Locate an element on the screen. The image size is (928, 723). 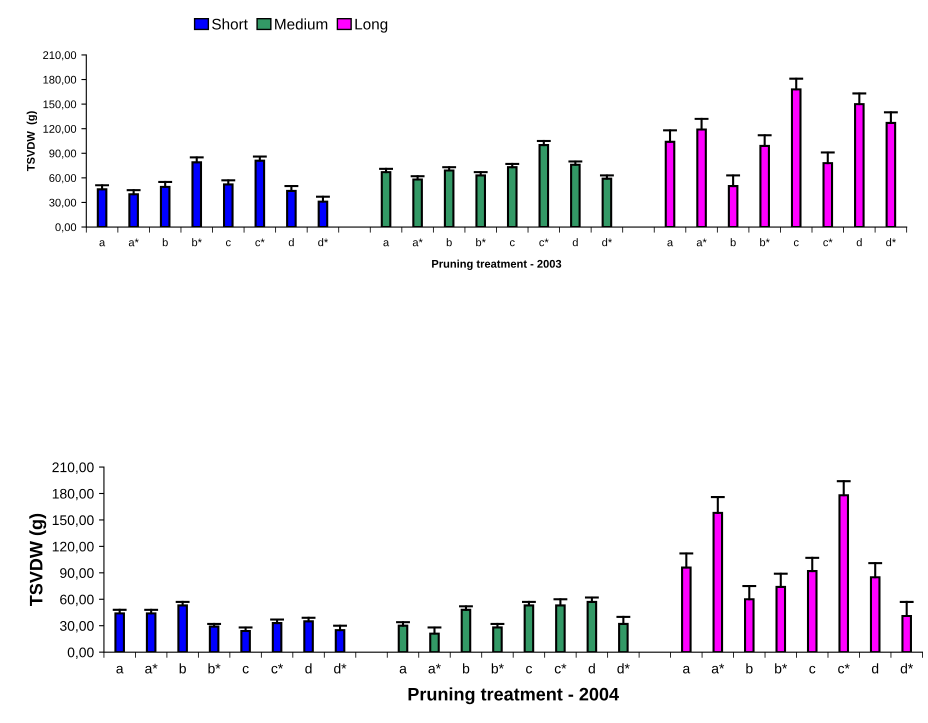
legend-label: Long is located at coordinates (371, 25).